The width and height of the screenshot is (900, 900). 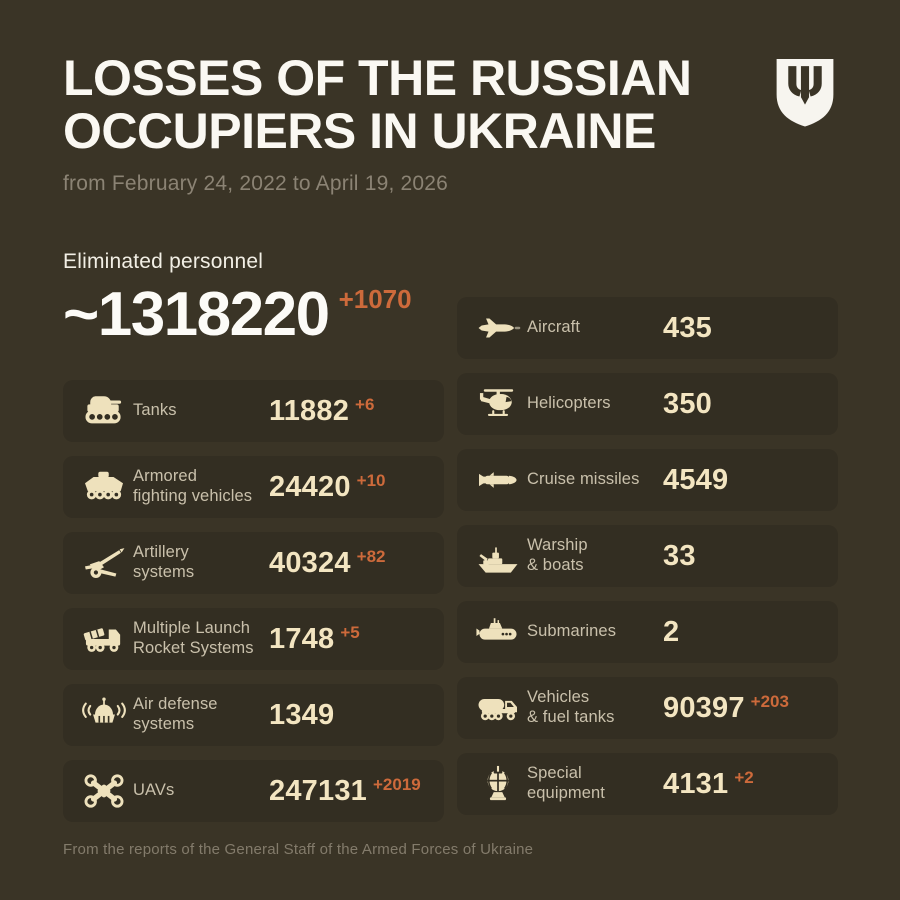 What do you see at coordinates (647, 328) in the screenshot?
I see `stat-card-aircraft: Aircraft 435` at bounding box center [647, 328].